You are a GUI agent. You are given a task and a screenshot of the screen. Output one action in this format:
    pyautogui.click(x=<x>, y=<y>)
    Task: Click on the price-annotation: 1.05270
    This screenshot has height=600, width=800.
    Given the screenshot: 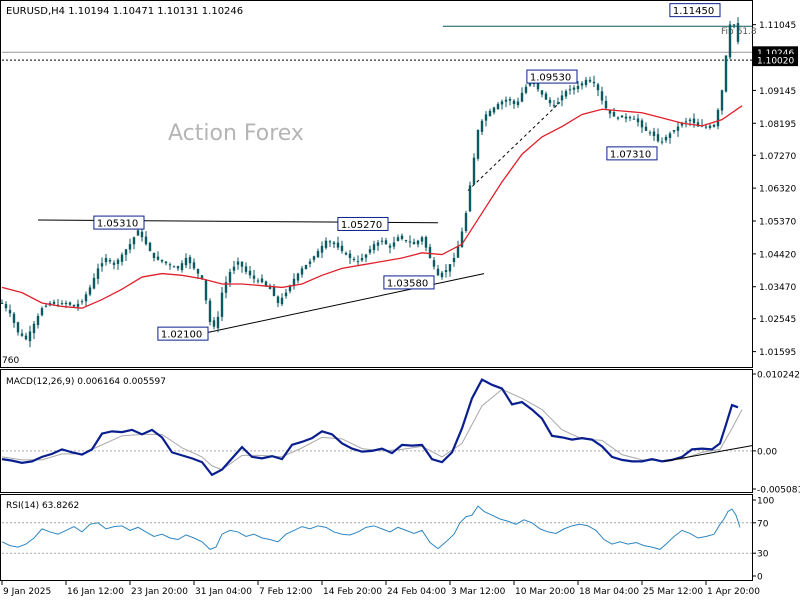 What is the action you would take?
    pyautogui.click(x=363, y=223)
    